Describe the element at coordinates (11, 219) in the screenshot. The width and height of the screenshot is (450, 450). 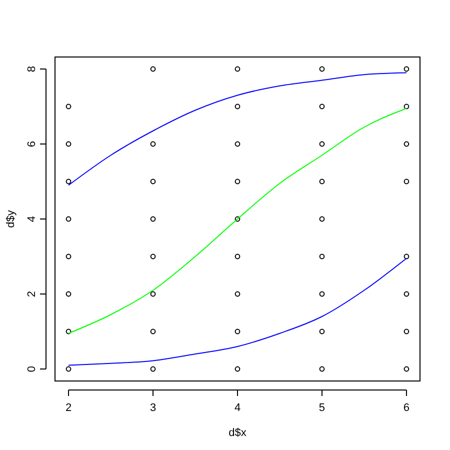
I see `y-axis-title: d$y` at that location.